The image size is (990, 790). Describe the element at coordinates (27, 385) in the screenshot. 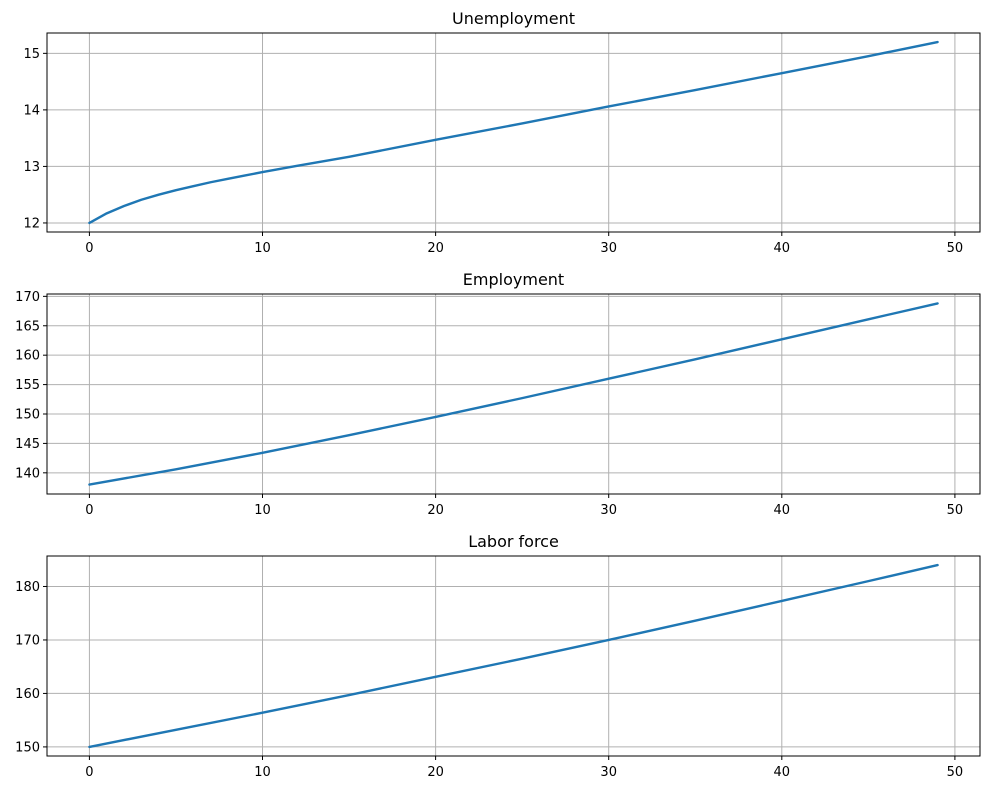

I see `y-tick-label: 155` at that location.